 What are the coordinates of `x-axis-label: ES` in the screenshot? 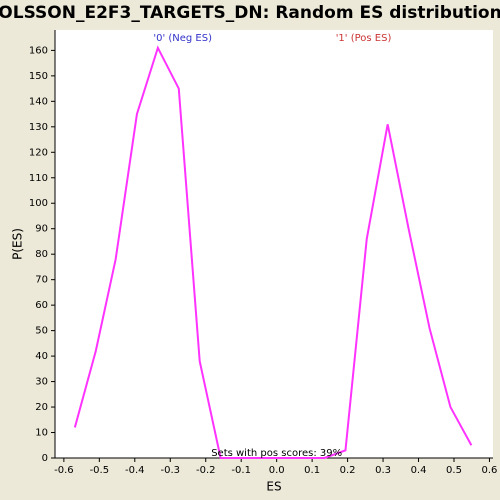 It's located at (273, 487).